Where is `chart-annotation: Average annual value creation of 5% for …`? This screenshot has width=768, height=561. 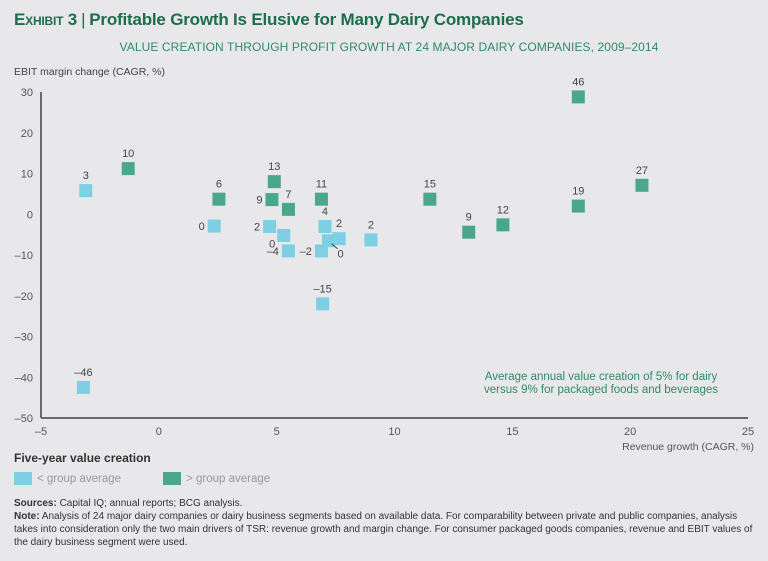
chart-annotation: Average annual value creation of 5% for … is located at coordinates (601, 384).